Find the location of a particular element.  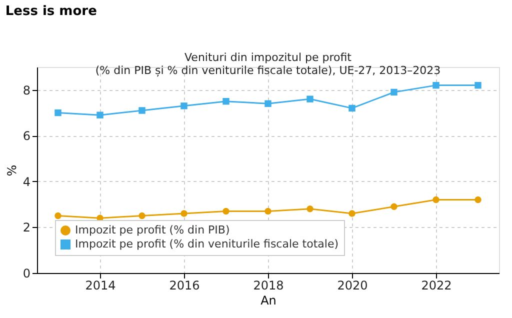

y-tick-label: 2 is located at coordinates (26, 227).